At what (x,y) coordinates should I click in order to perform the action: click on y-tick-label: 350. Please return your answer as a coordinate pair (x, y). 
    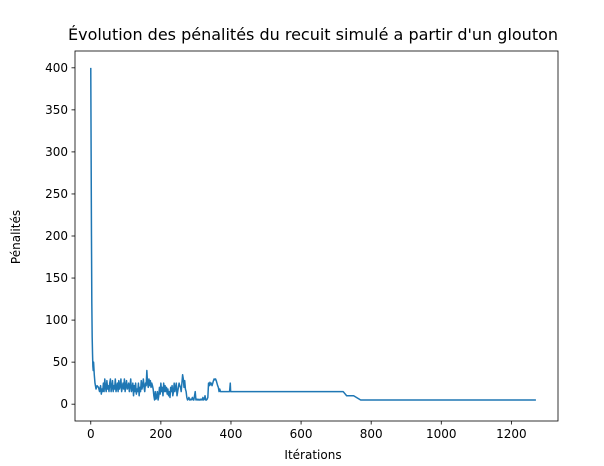
    Looking at the image, I should click on (56, 110).